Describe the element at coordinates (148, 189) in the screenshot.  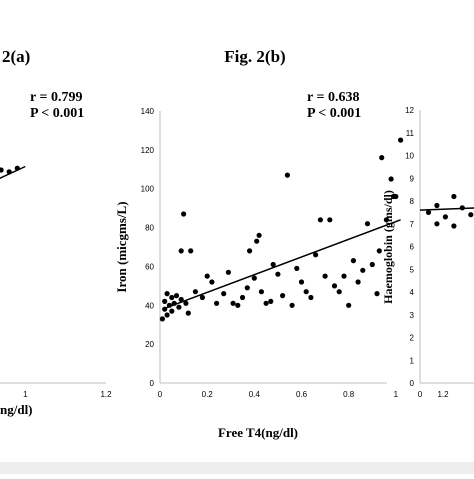
I see `panel-b-y-tick-label: 100` at that location.